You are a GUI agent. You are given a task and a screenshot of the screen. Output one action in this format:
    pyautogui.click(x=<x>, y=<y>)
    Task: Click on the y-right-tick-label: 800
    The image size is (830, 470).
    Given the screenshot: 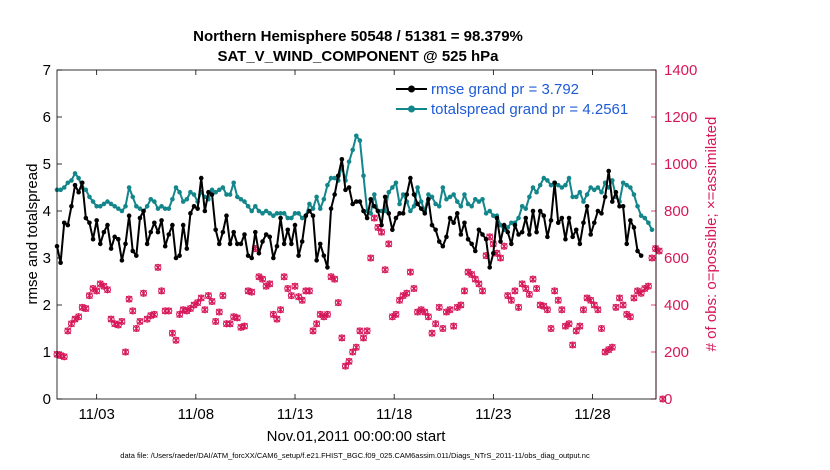 What is the action you would take?
    pyautogui.click(x=676, y=211)
    